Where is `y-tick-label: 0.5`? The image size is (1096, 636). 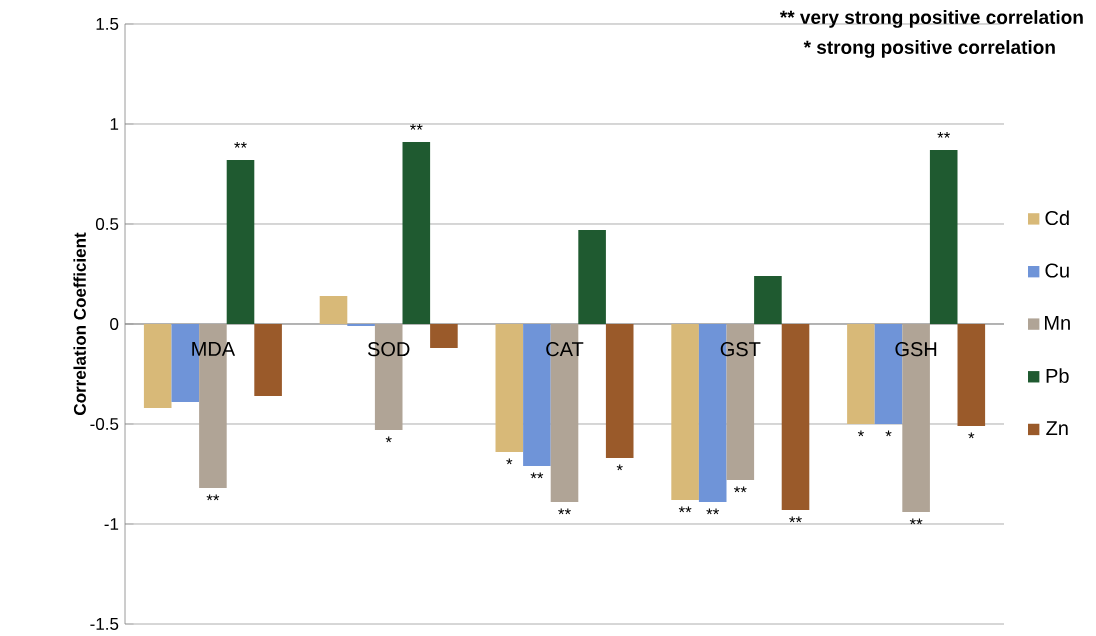 y-tick-label: 0.5 is located at coordinates (107, 224).